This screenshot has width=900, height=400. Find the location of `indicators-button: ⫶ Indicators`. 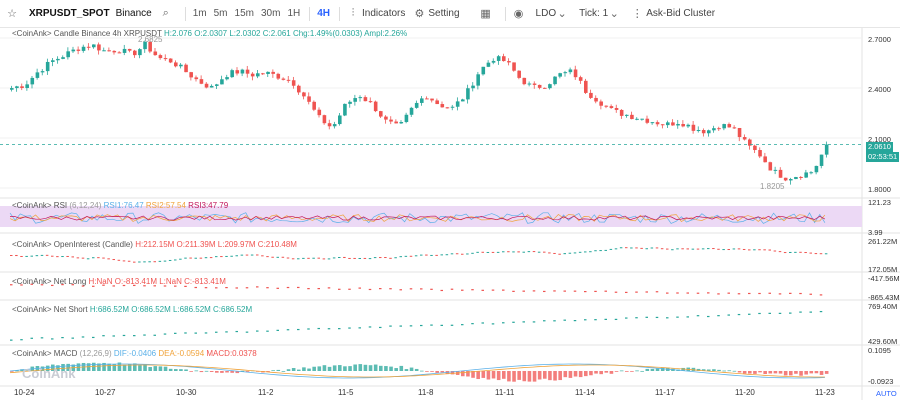

indicators-button: ⫶ Indicators is located at coordinates (376, 13).